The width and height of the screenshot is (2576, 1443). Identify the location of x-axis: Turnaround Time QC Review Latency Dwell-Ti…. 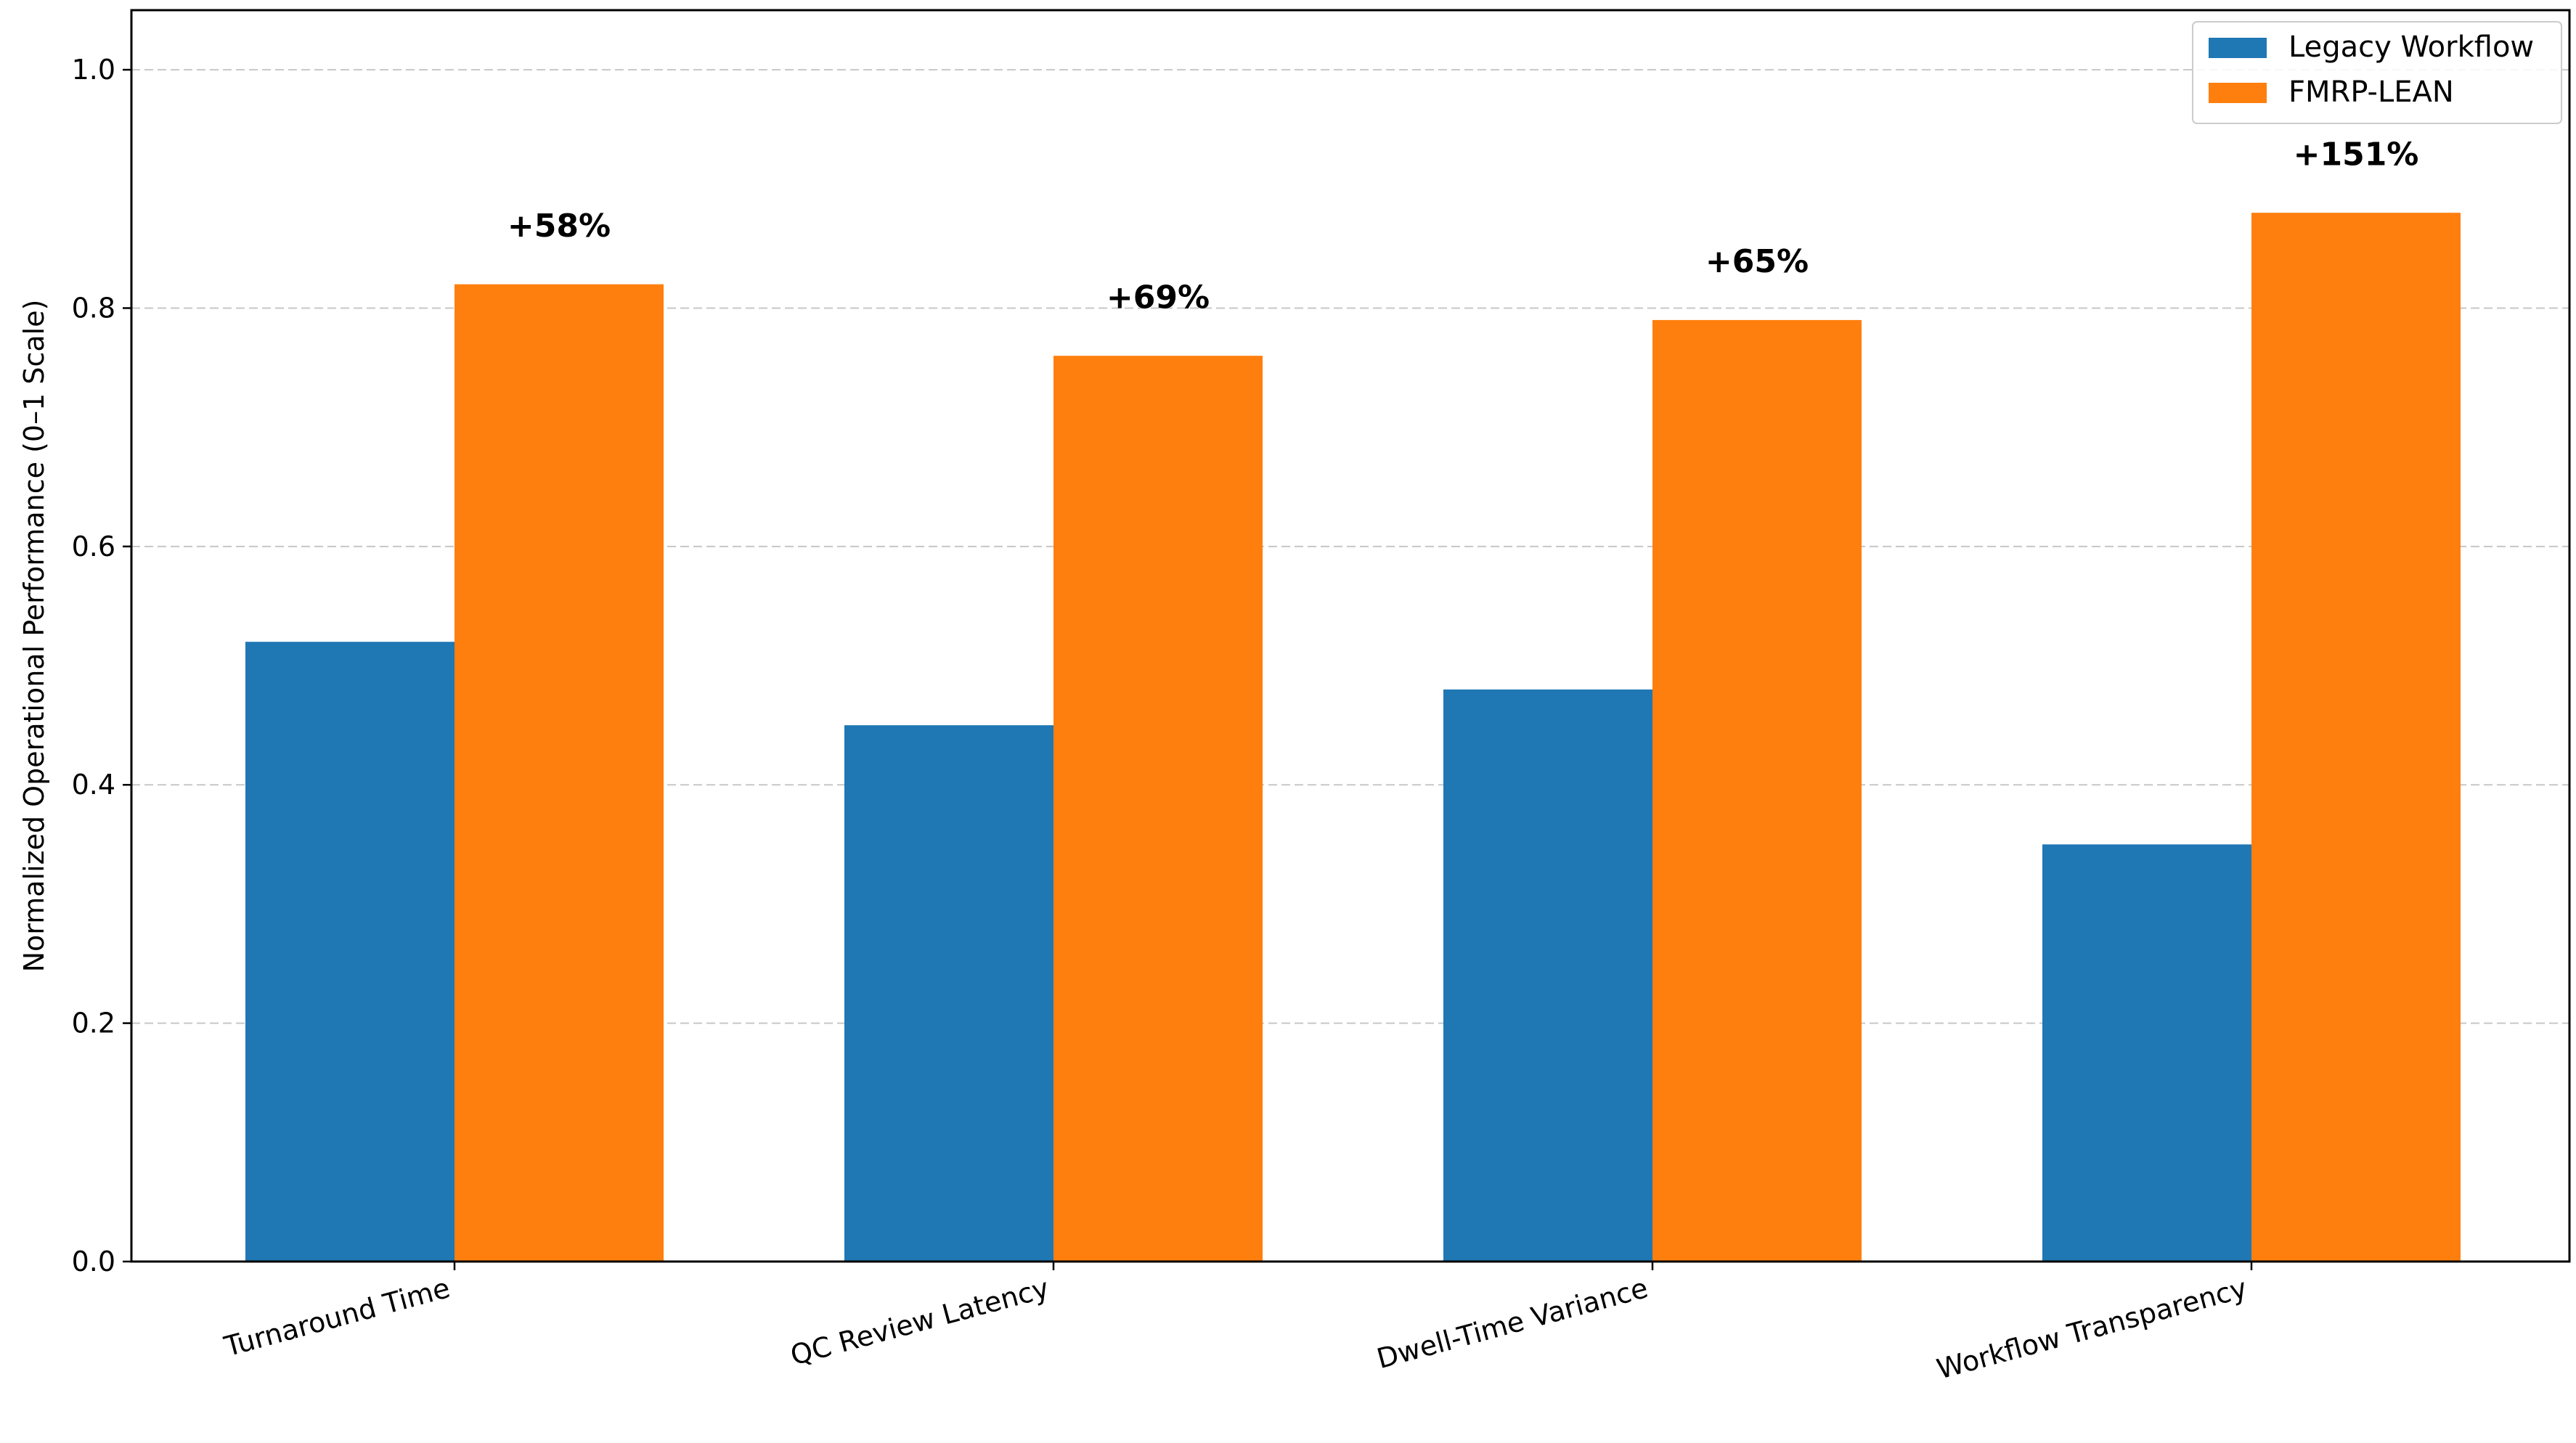
(1237, 1324).